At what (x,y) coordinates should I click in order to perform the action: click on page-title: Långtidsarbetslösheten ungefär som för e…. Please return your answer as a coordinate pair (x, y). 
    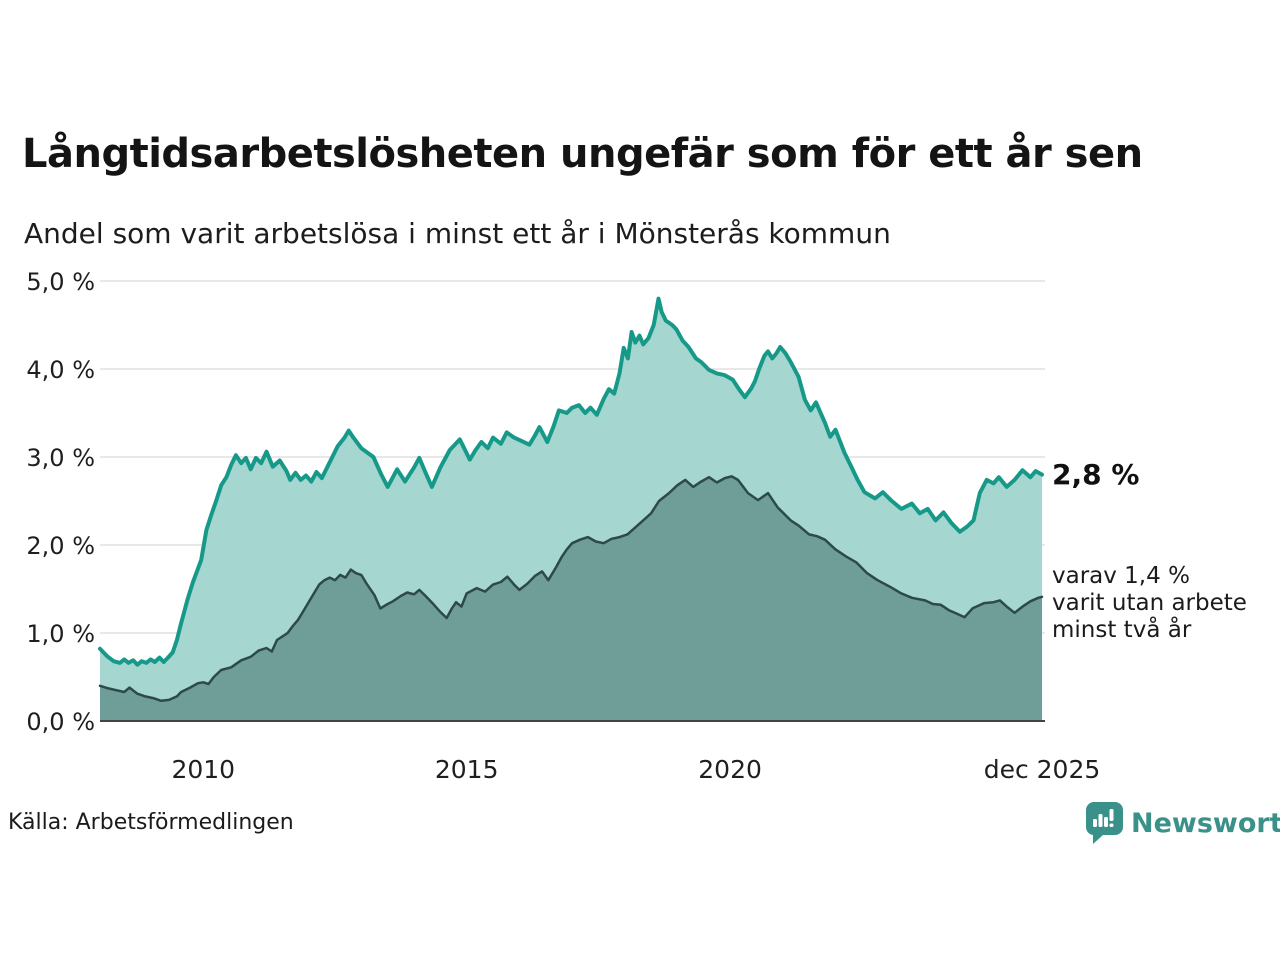
    Looking at the image, I should click on (582, 154).